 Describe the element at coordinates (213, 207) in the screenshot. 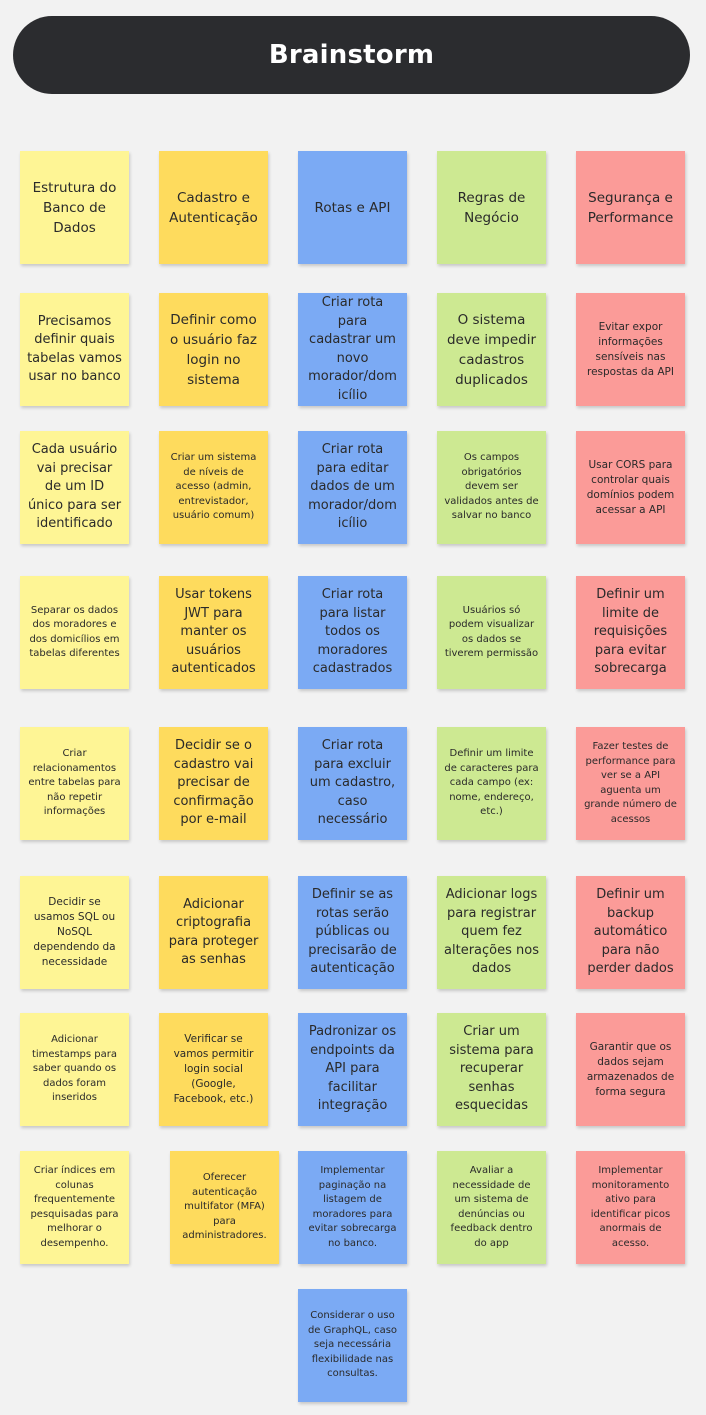

I see `column-header-cadastro-autenticacao: Cadastro e Autenticação` at that location.